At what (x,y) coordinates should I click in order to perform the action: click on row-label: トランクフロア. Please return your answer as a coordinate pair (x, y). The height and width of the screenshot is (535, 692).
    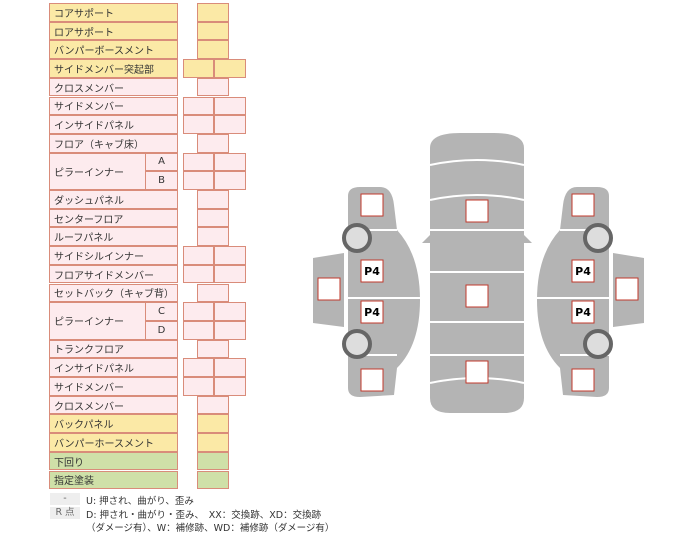
    Looking at the image, I should click on (113, 349).